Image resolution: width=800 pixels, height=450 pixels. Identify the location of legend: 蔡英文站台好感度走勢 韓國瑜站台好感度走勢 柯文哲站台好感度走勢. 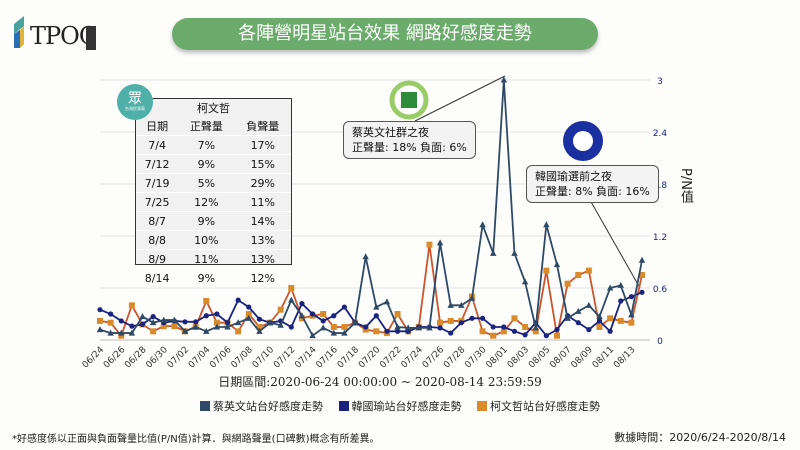
(400, 406).